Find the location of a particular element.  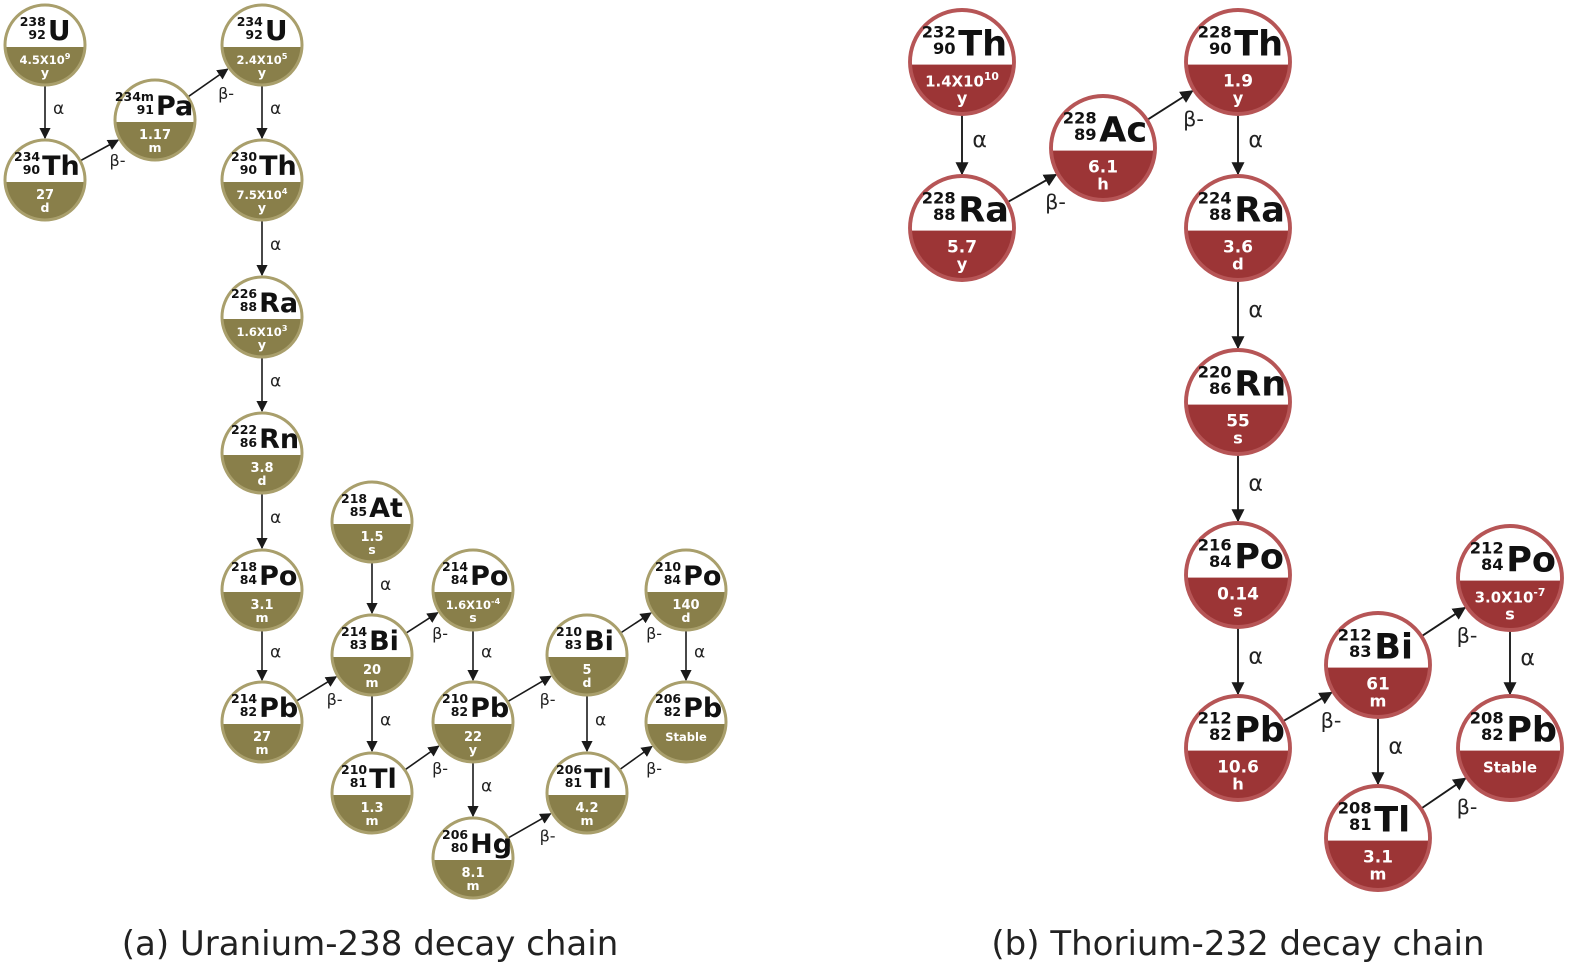

half-life-unit: d is located at coordinates (262, 480).